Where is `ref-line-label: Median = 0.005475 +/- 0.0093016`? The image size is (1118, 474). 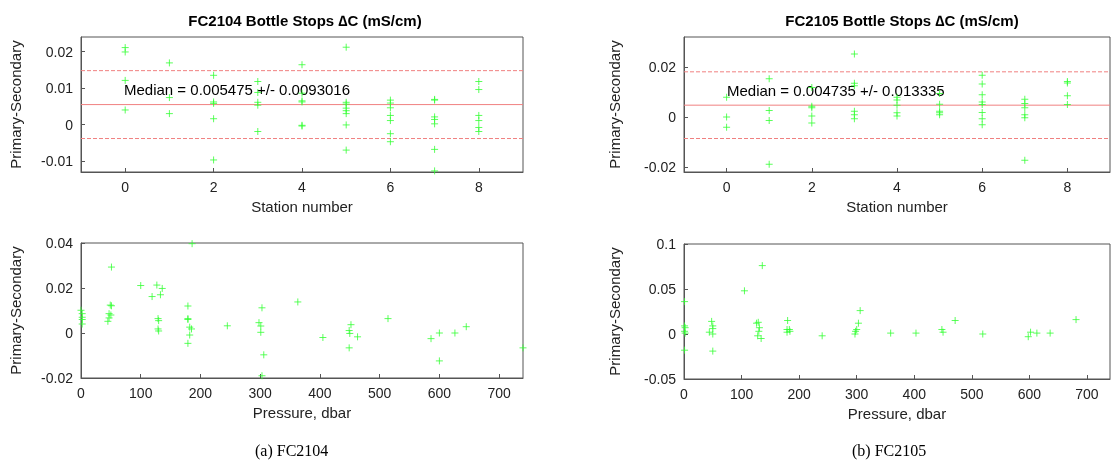
ref-line-label: Median = 0.005475 +/- 0.0093016 is located at coordinates (237, 90).